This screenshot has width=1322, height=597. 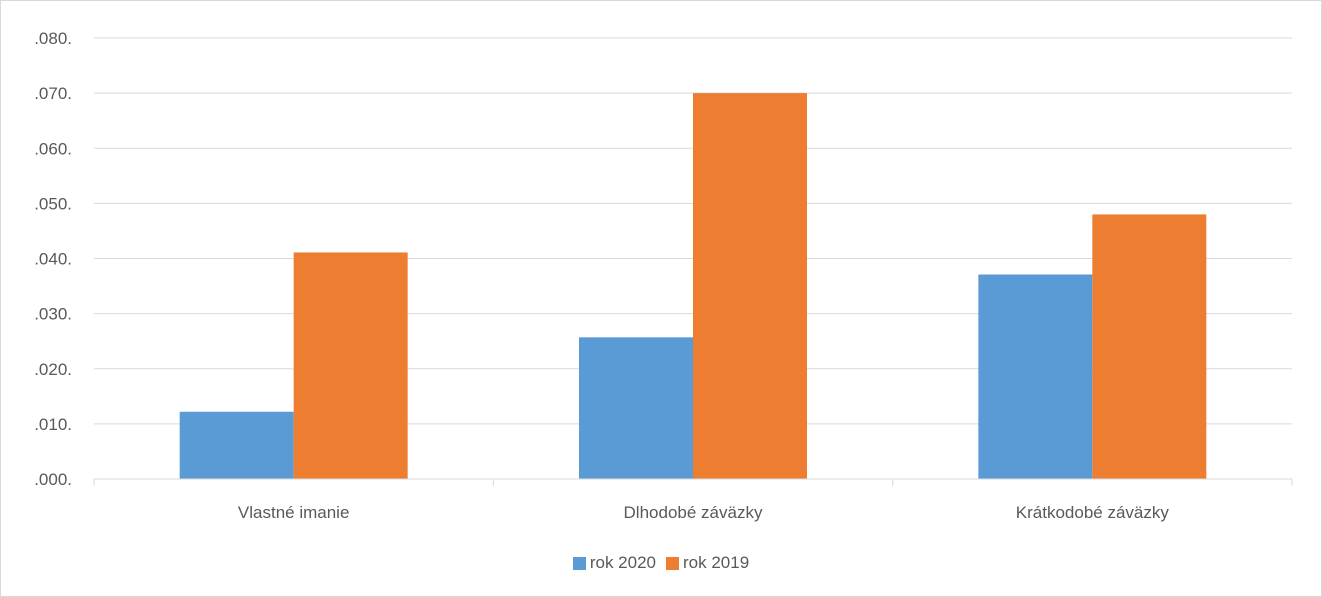 What do you see at coordinates (53, 38) in the screenshot?
I see `y-tick-label: .080.` at bounding box center [53, 38].